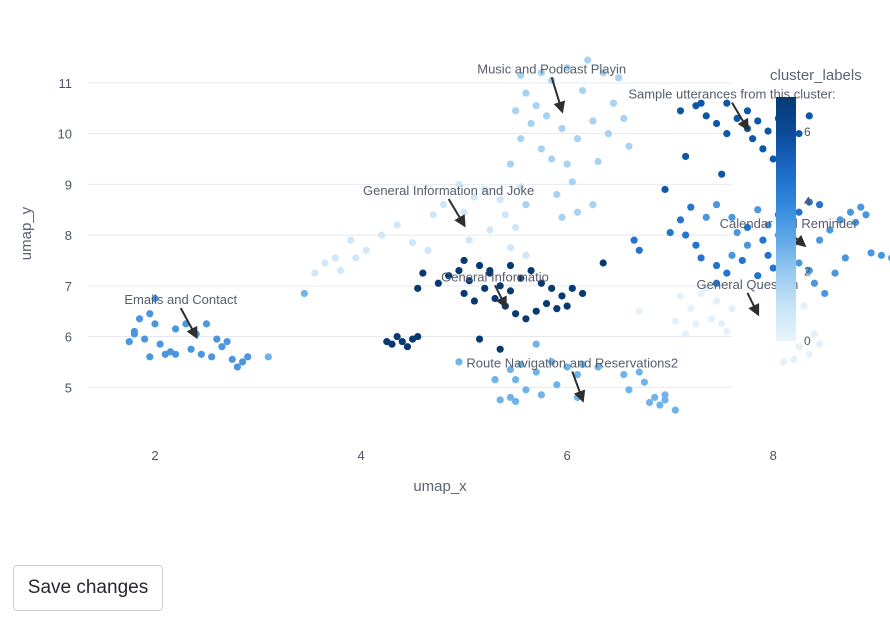 Image resolution: width=890 pixels, height=632 pixels. I want to click on colorbar-tick-label: 4, so click(807, 202).